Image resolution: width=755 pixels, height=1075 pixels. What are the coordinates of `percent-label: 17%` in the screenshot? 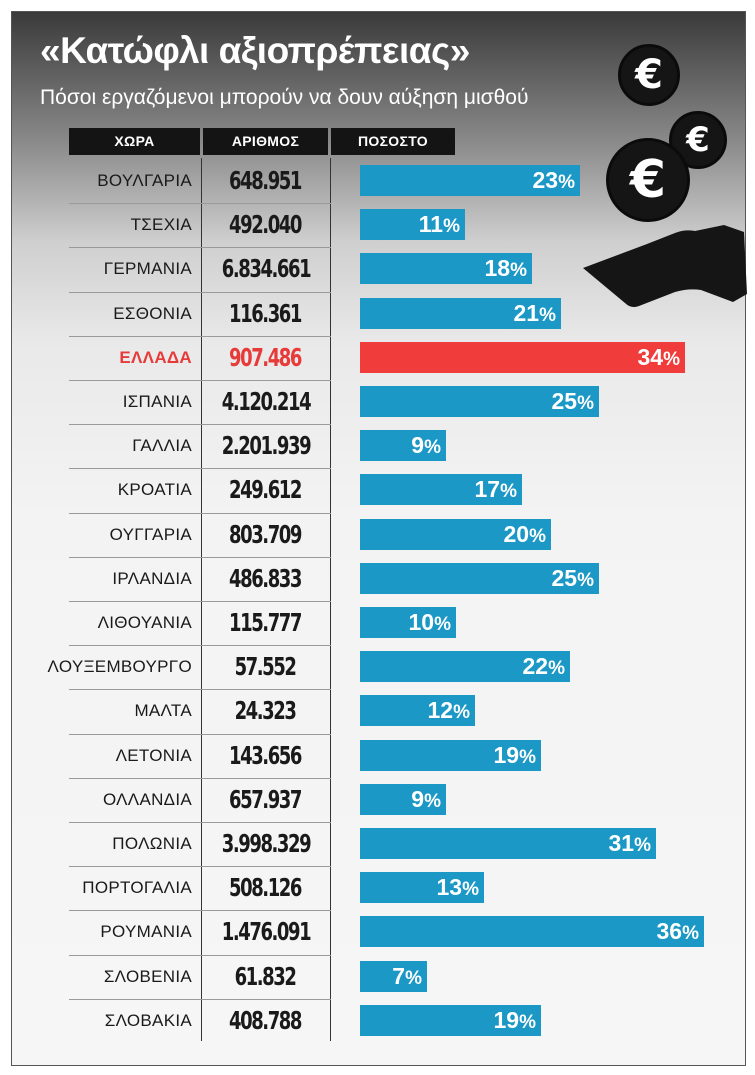 It's located at (496, 489).